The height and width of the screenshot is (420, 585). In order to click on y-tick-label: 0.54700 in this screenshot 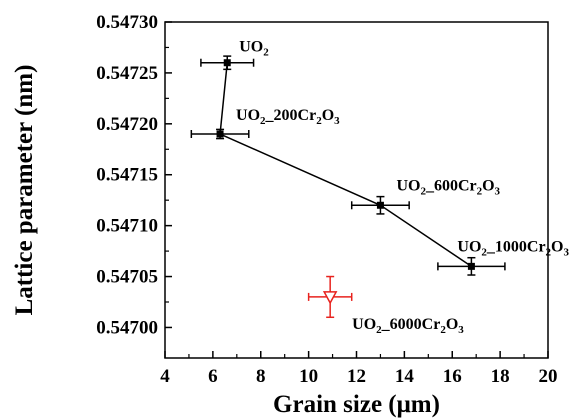, I will do `click(127, 327)`.